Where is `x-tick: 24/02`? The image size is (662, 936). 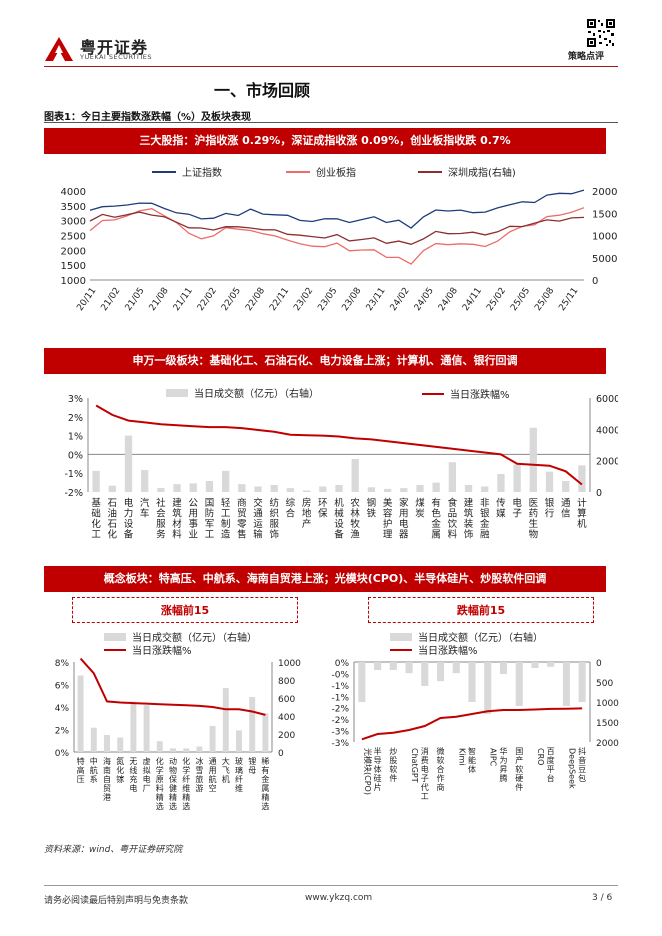 x-tick: 24/02 is located at coordinates (400, 299).